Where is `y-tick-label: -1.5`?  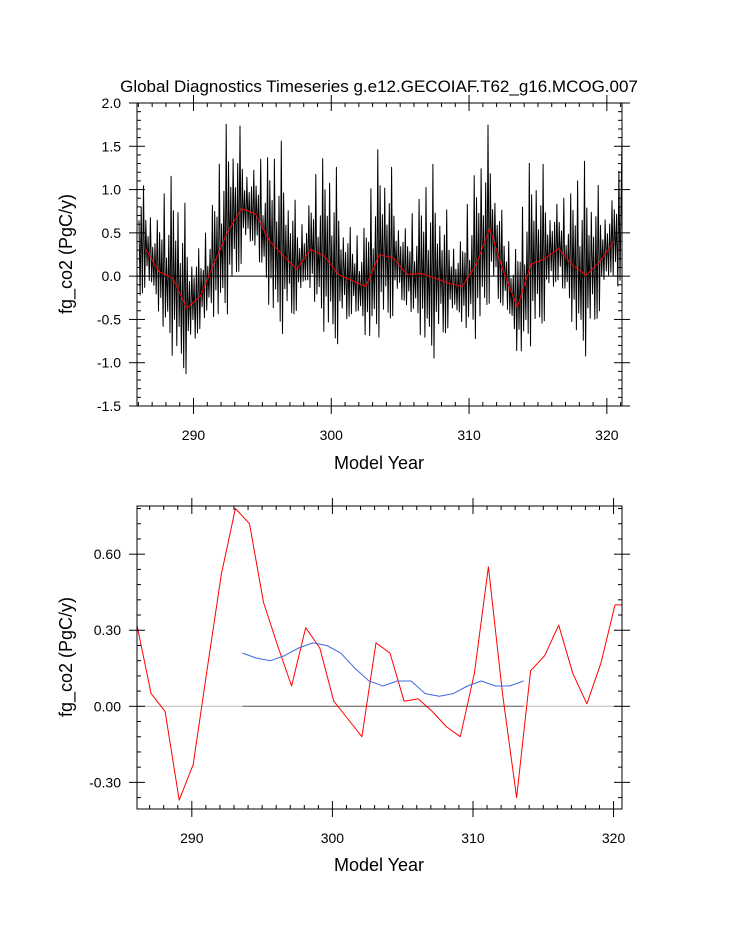 y-tick-label: -1.5 is located at coordinates (109, 406).